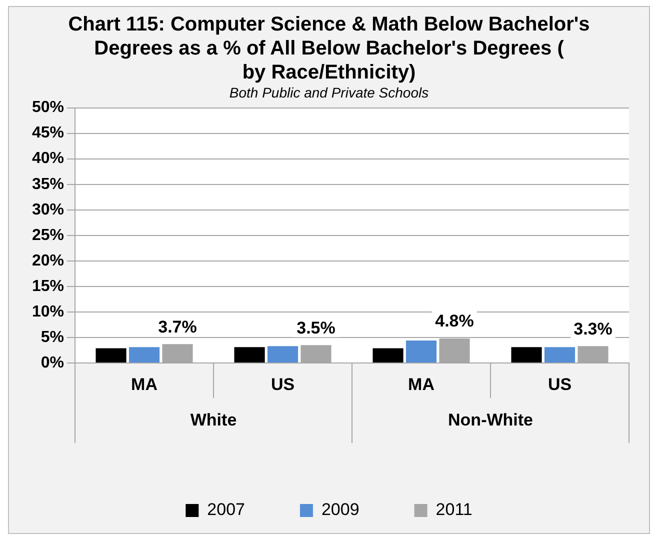 The image size is (659, 539). I want to click on text: White, so click(213, 420).